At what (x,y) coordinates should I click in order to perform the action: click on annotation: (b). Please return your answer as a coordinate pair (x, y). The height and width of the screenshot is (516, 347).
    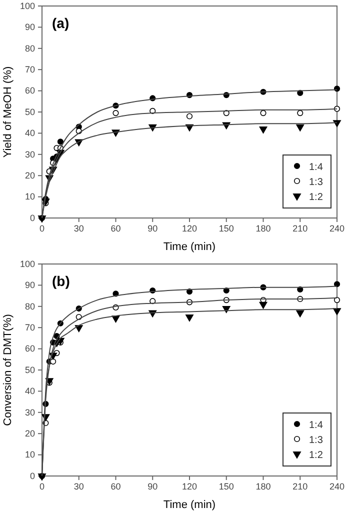
    Looking at the image, I should click on (61, 281).